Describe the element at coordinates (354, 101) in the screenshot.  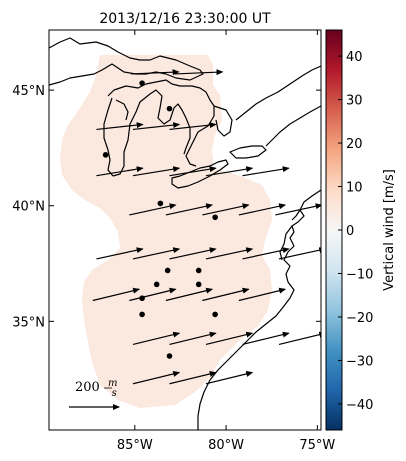
I see `colorbar-tick-label: 30` at that location.